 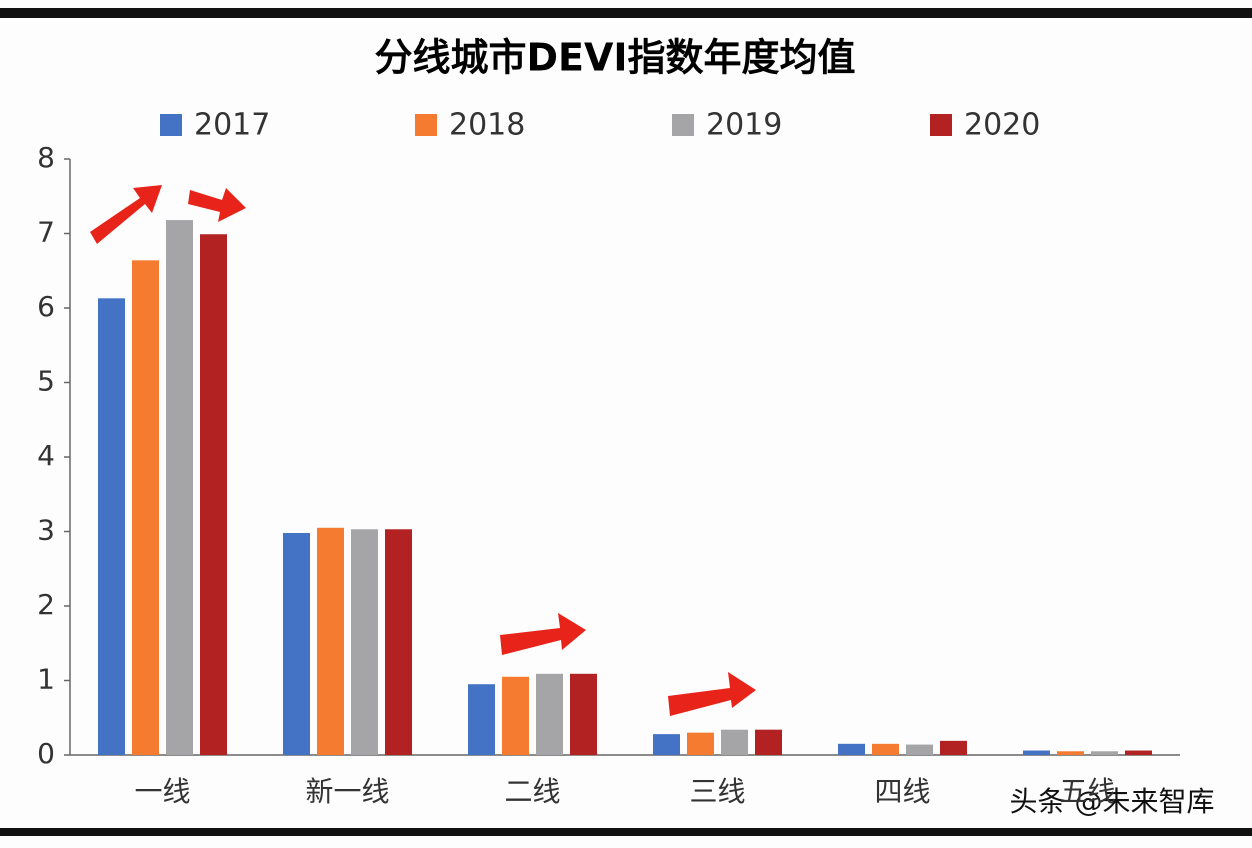 I want to click on legend-label: 2019, so click(x=744, y=125).